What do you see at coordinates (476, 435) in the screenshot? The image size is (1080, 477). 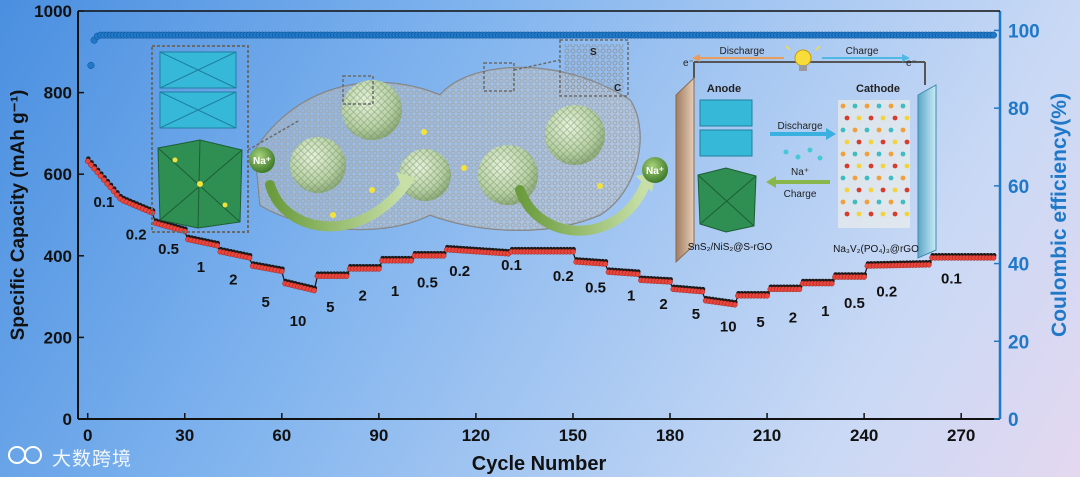 I see `x-tick-label: 120` at bounding box center [476, 435].